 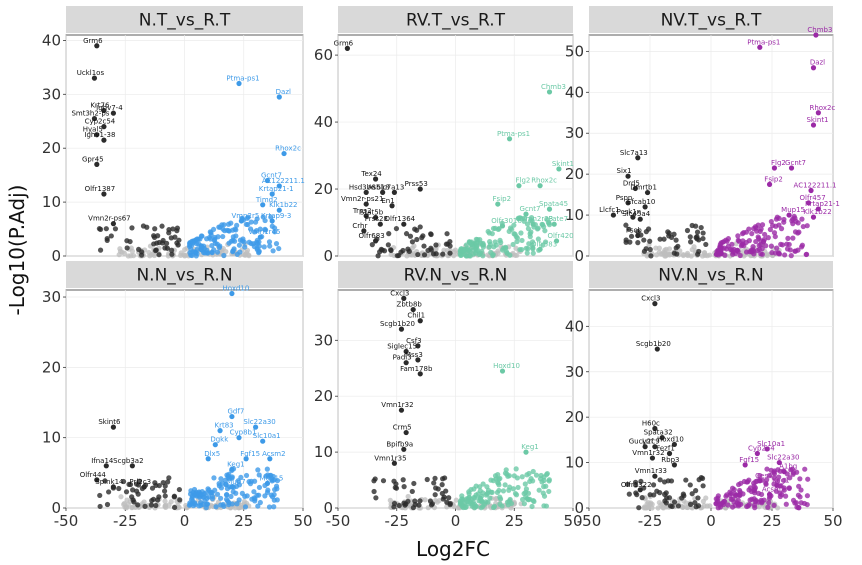 What do you see at coordinates (402, 358) in the screenshot?
I see `gene-label: Padi3` at bounding box center [402, 358].